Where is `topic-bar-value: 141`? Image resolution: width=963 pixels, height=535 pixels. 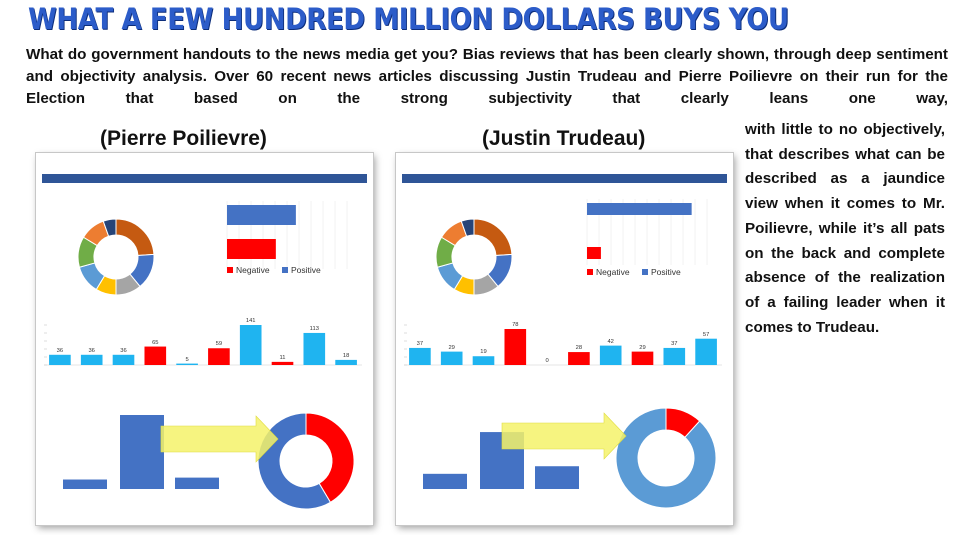
topic-bar-value: 141 is located at coordinates (250, 321).